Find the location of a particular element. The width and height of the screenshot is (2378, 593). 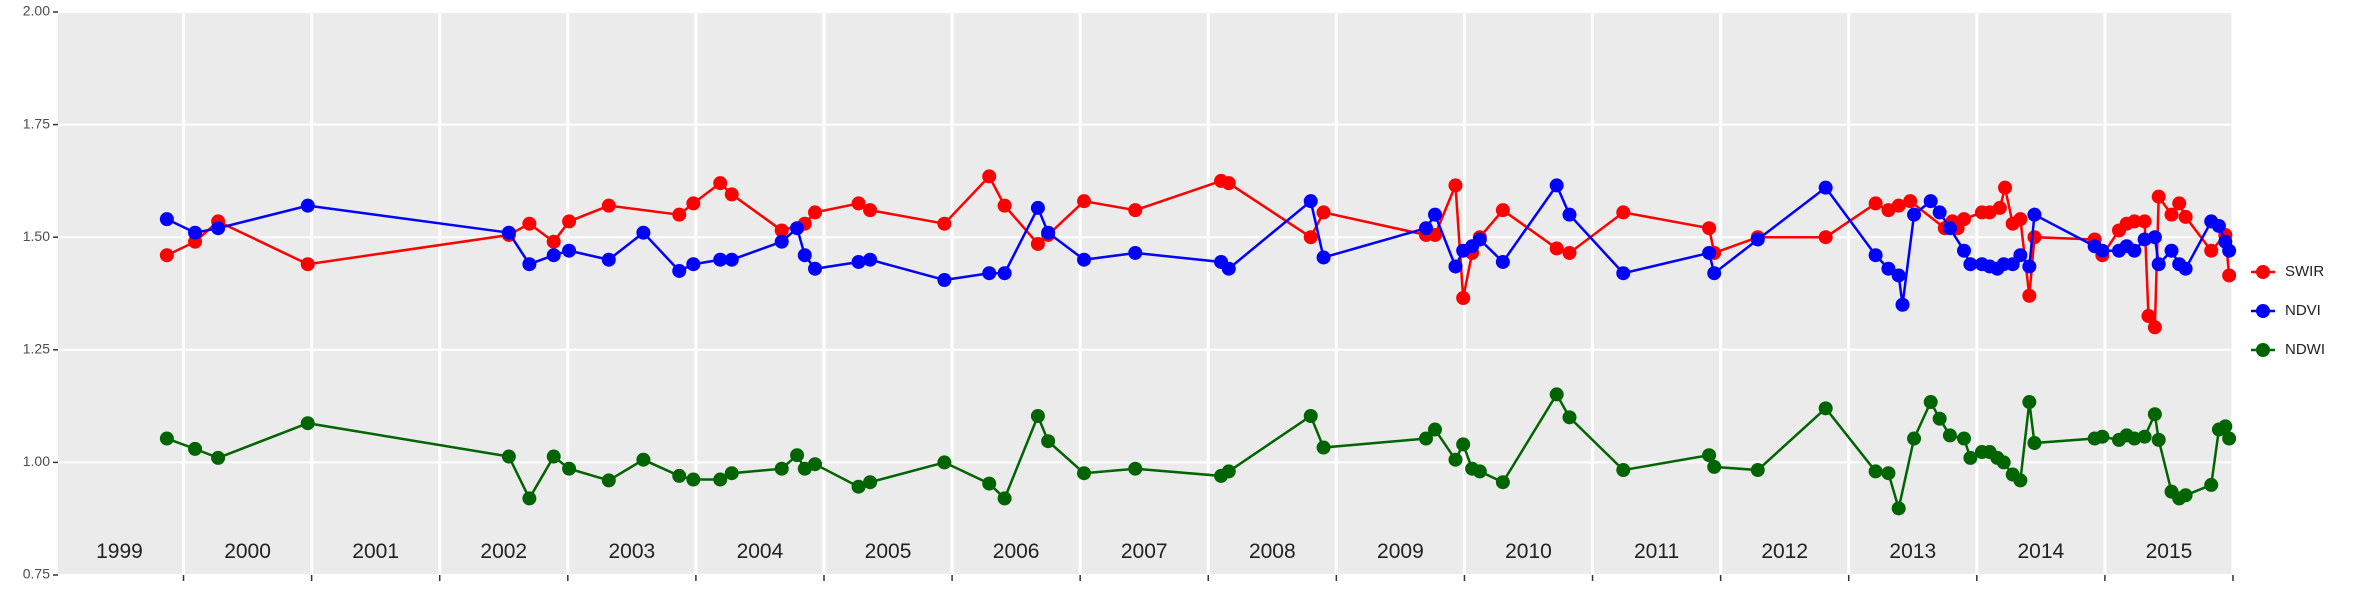

y-tick-label: 1.75 is located at coordinates (36, 123).